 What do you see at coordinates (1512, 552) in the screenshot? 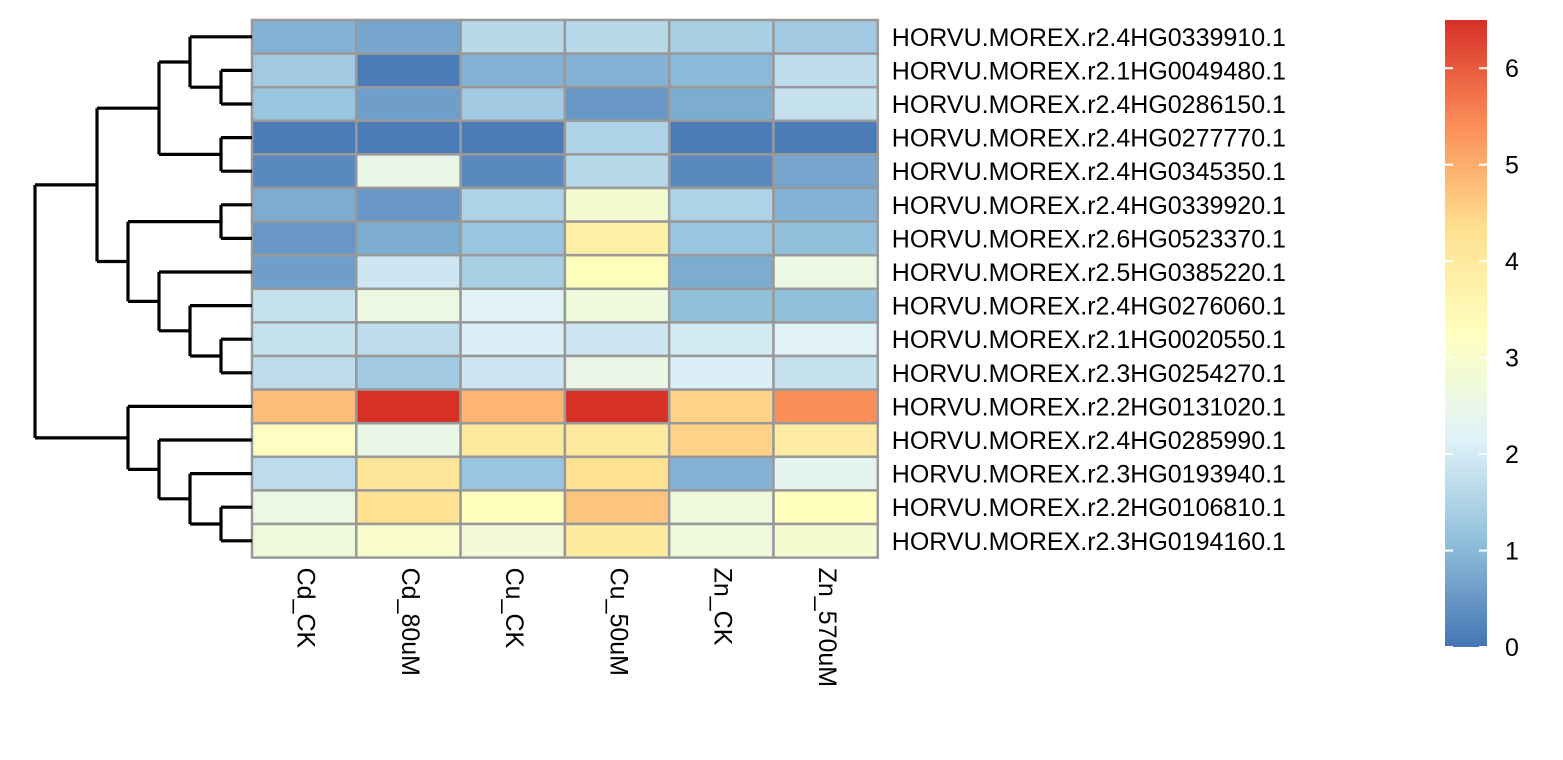
I see `colorbar-tick-label: 1` at bounding box center [1512, 552].